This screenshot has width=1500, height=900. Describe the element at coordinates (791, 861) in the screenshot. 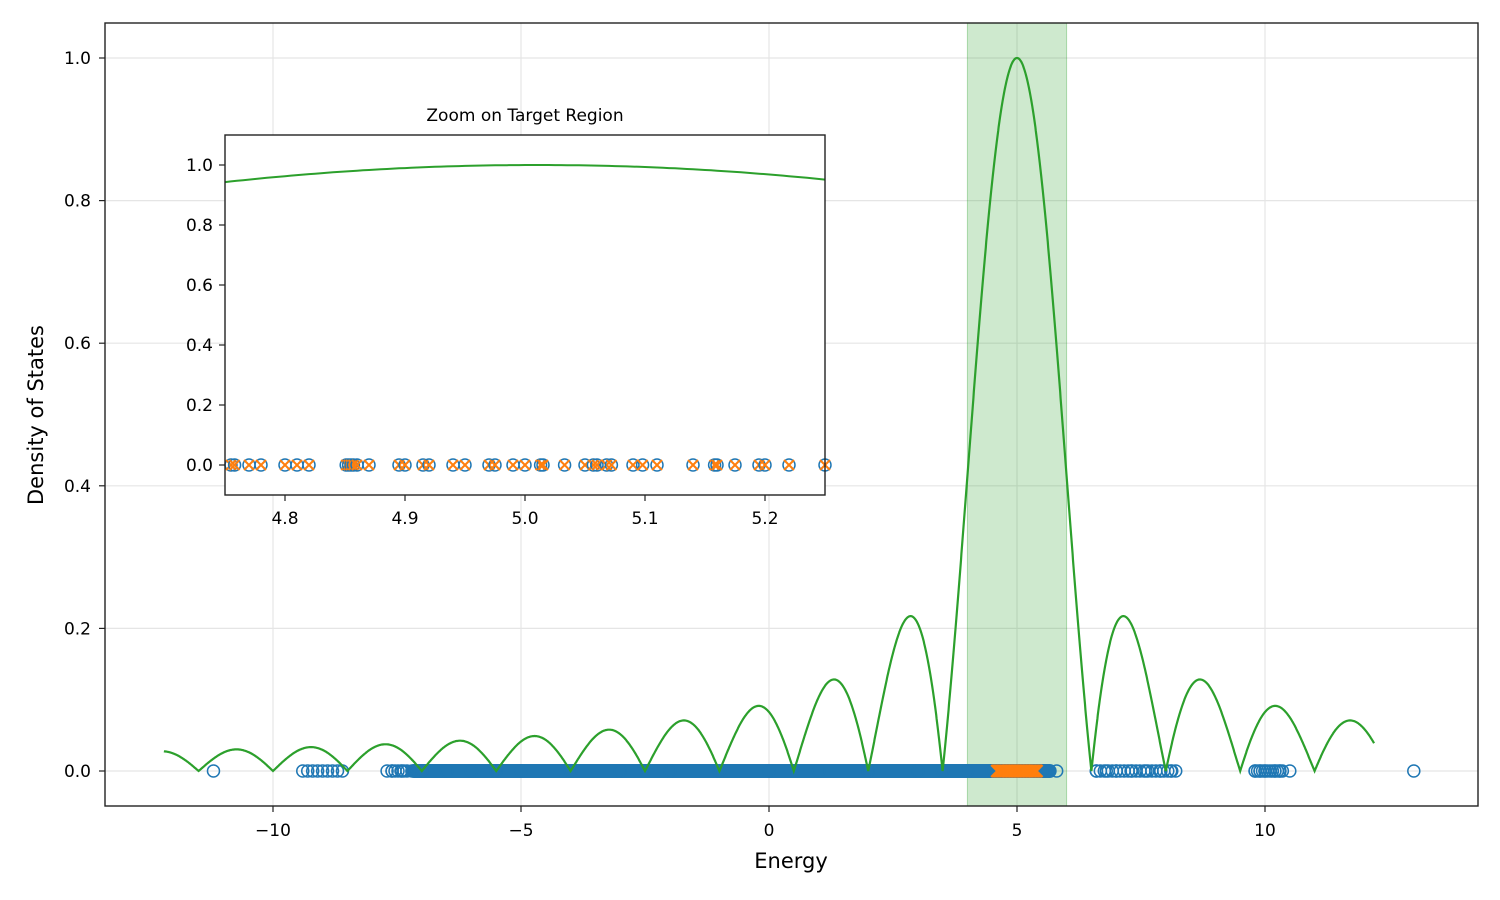

I see `x-axis-label: Energy` at that location.